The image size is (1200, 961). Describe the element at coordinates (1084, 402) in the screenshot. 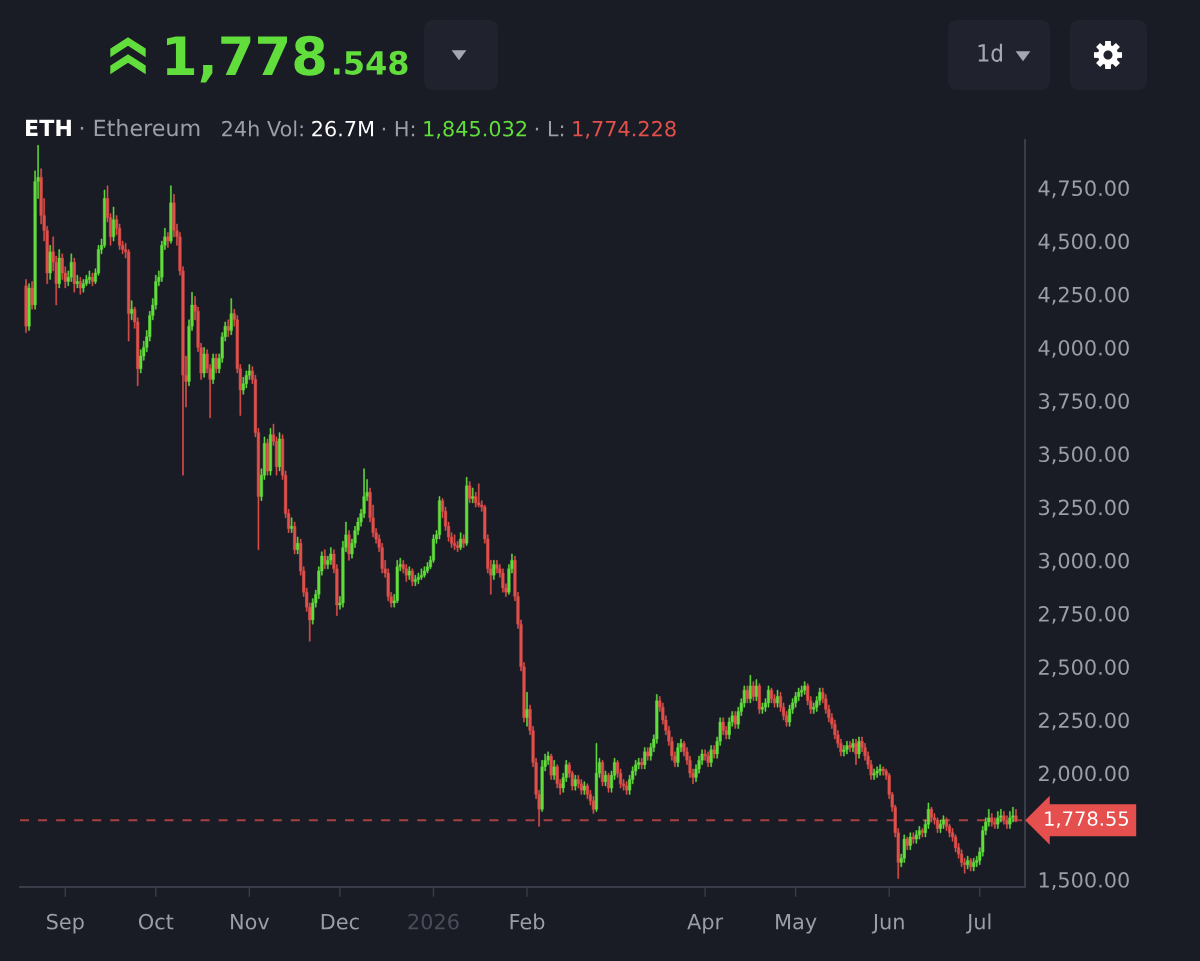

I see `y-tick-label: 3,750.00` at that location.